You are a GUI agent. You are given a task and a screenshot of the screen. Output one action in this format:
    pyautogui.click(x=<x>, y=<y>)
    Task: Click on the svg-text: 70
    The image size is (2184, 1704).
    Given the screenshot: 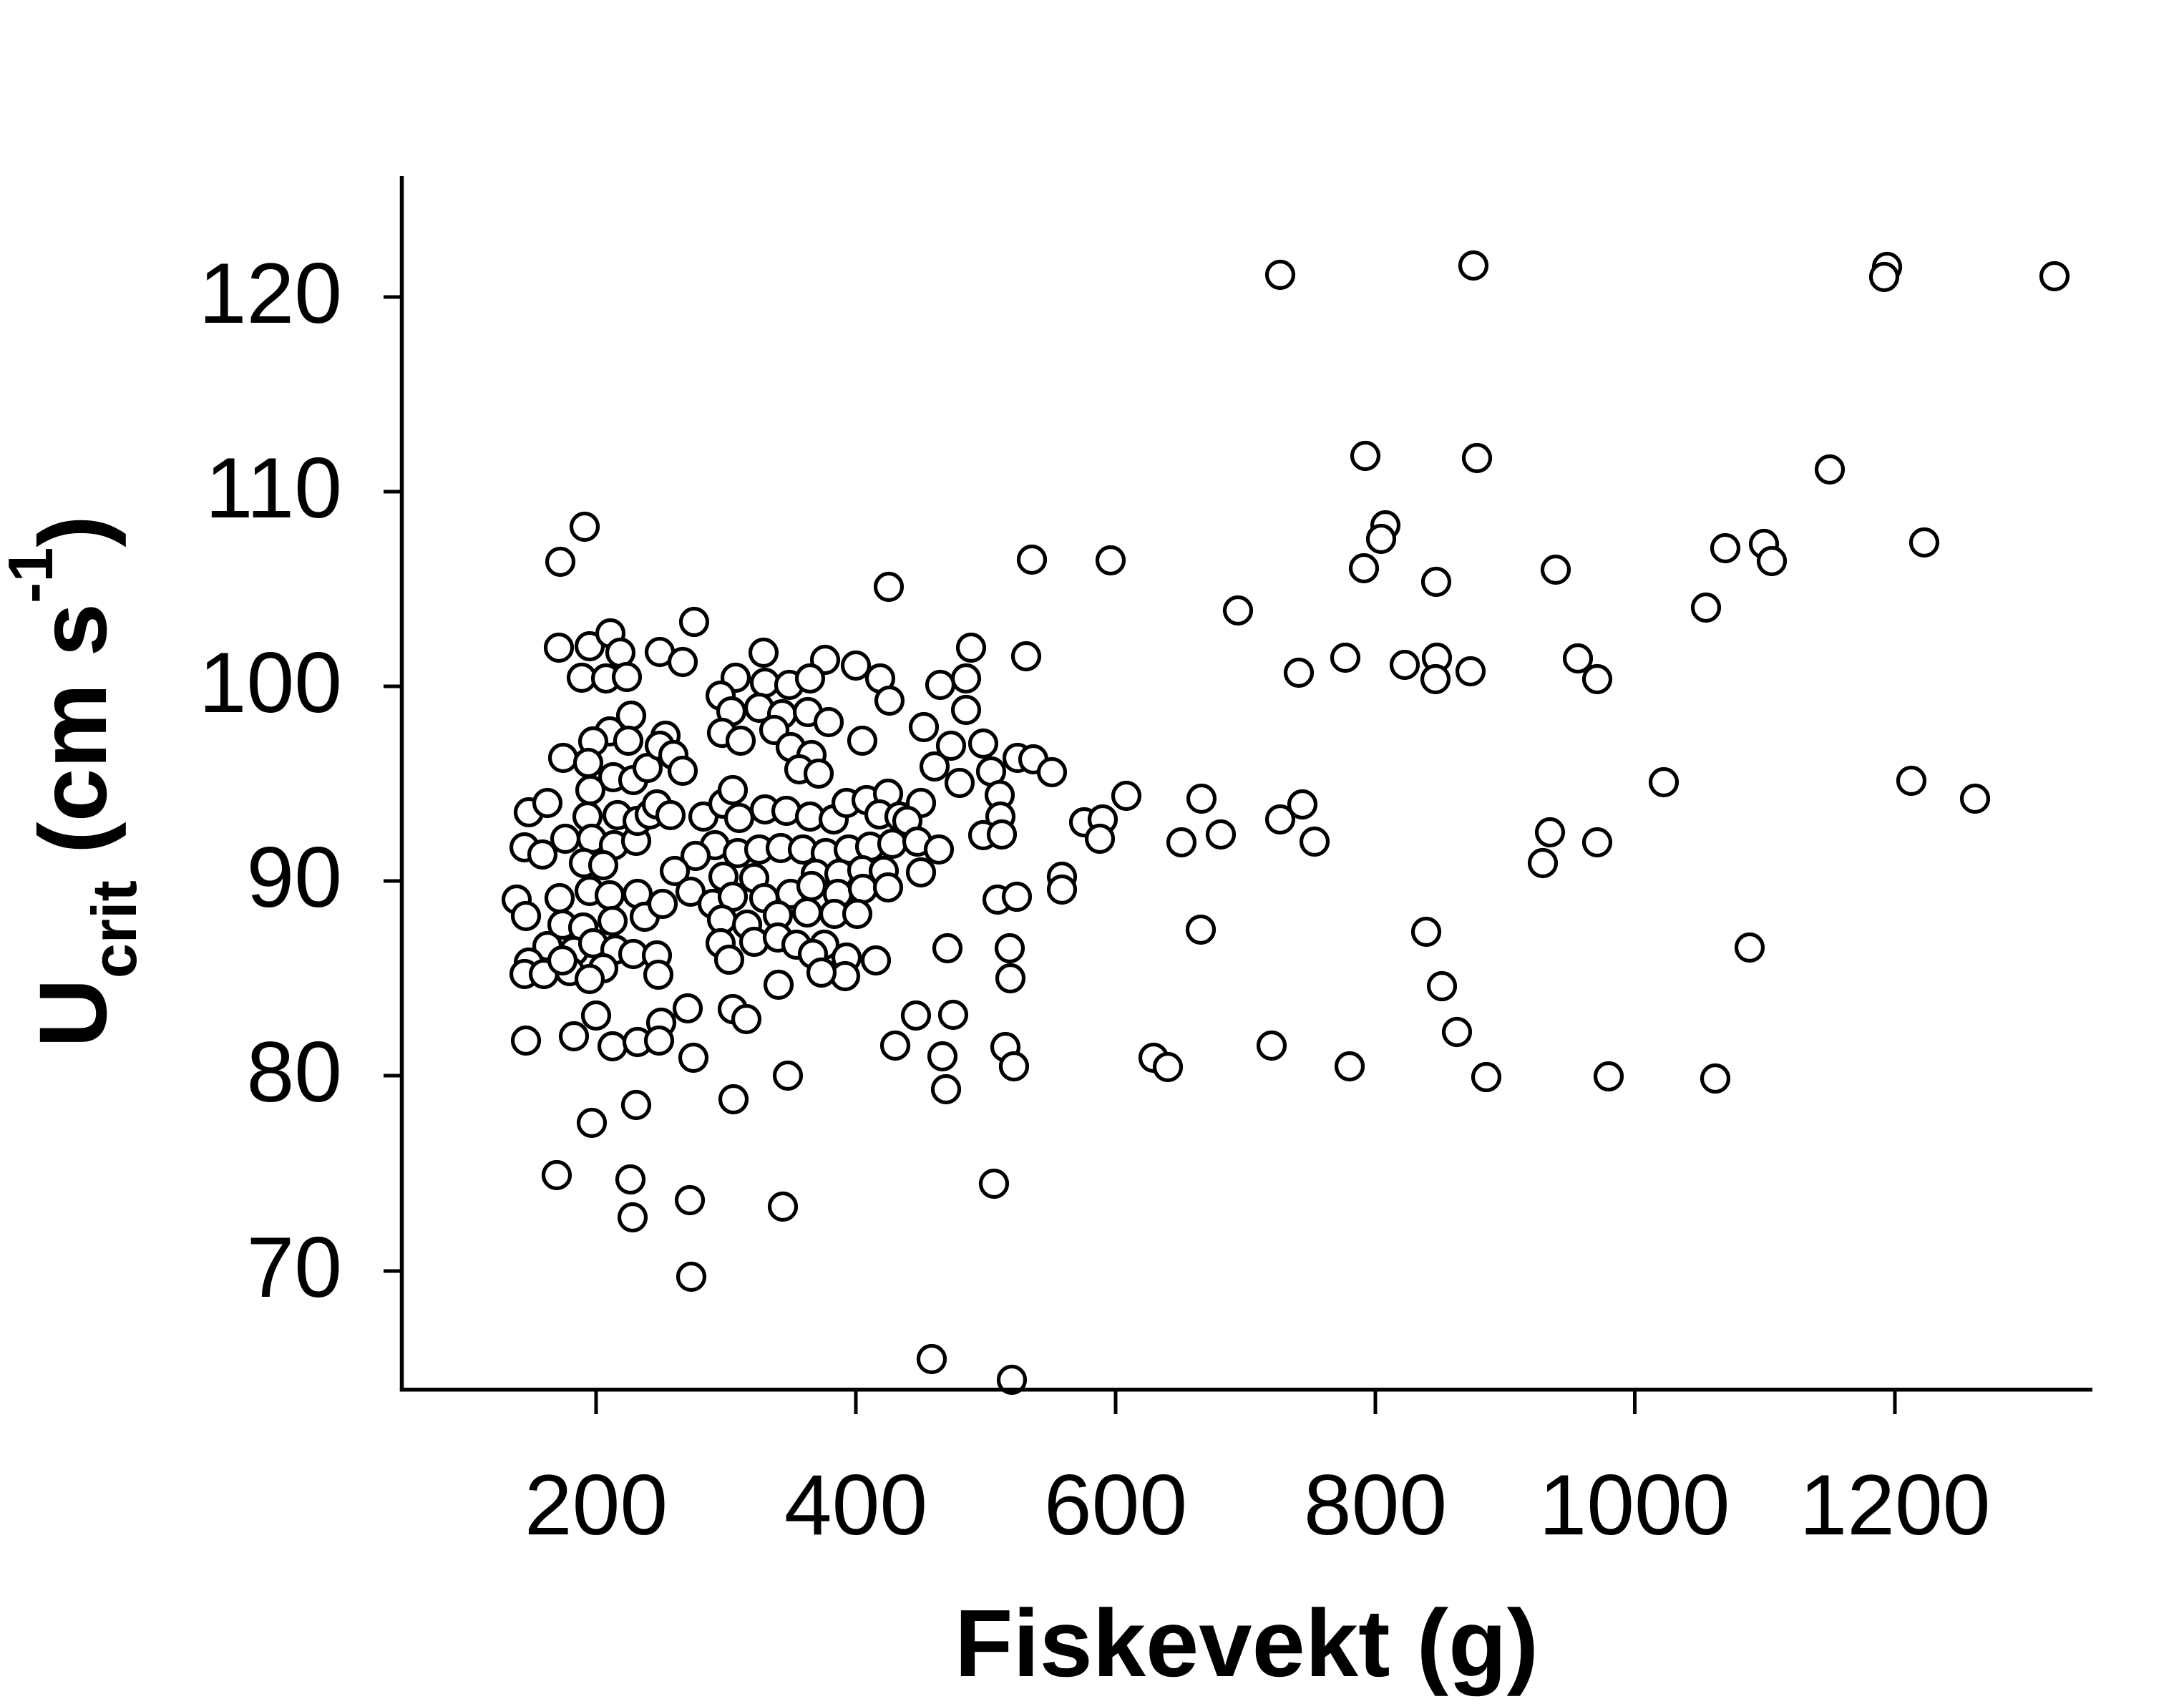 What is the action you would take?
    pyautogui.click(x=294, y=1267)
    